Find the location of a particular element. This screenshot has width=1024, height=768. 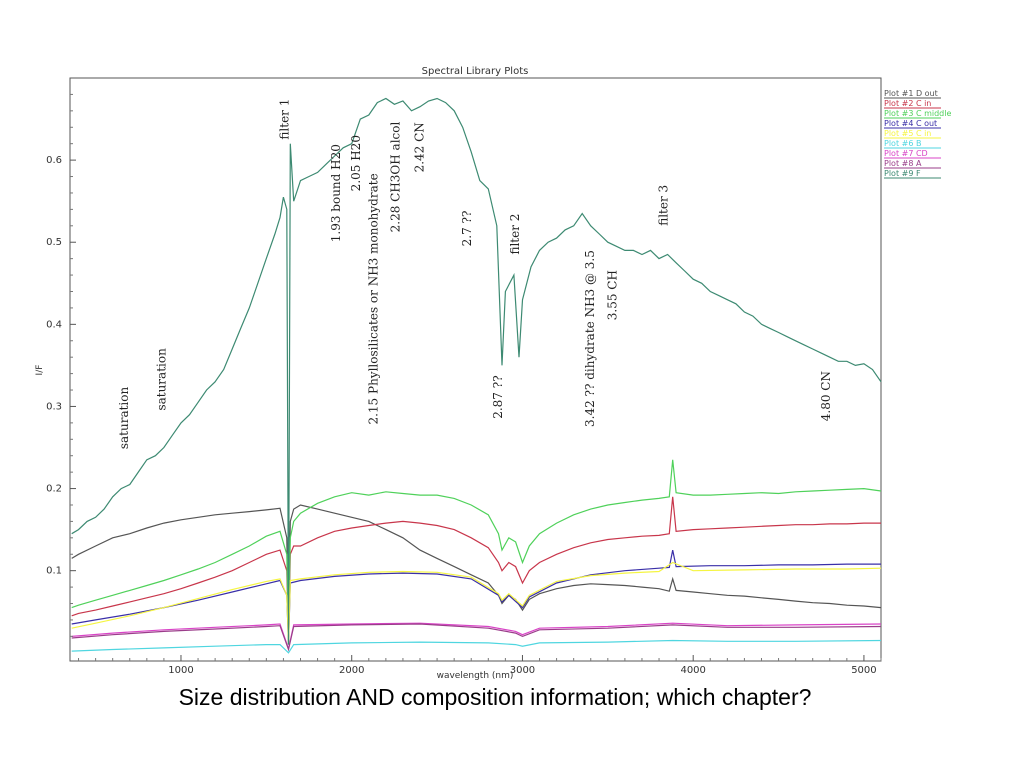

annotation-label: 3.55 CH is located at coordinates (612, 295).